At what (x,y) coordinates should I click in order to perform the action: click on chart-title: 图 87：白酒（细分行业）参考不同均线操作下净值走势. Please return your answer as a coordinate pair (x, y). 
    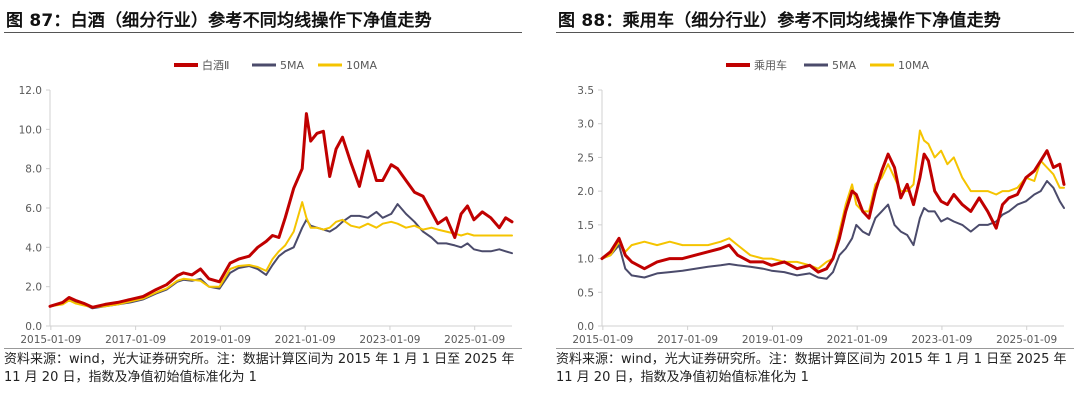
    Looking at the image, I should click on (219, 21).